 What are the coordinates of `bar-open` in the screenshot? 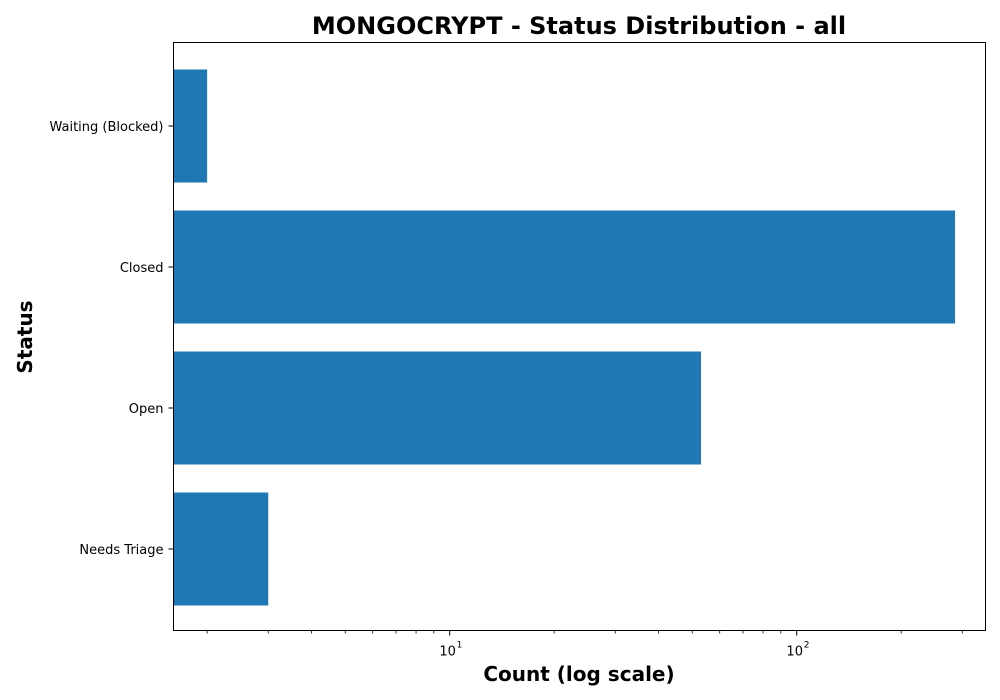 It's located at (437, 408).